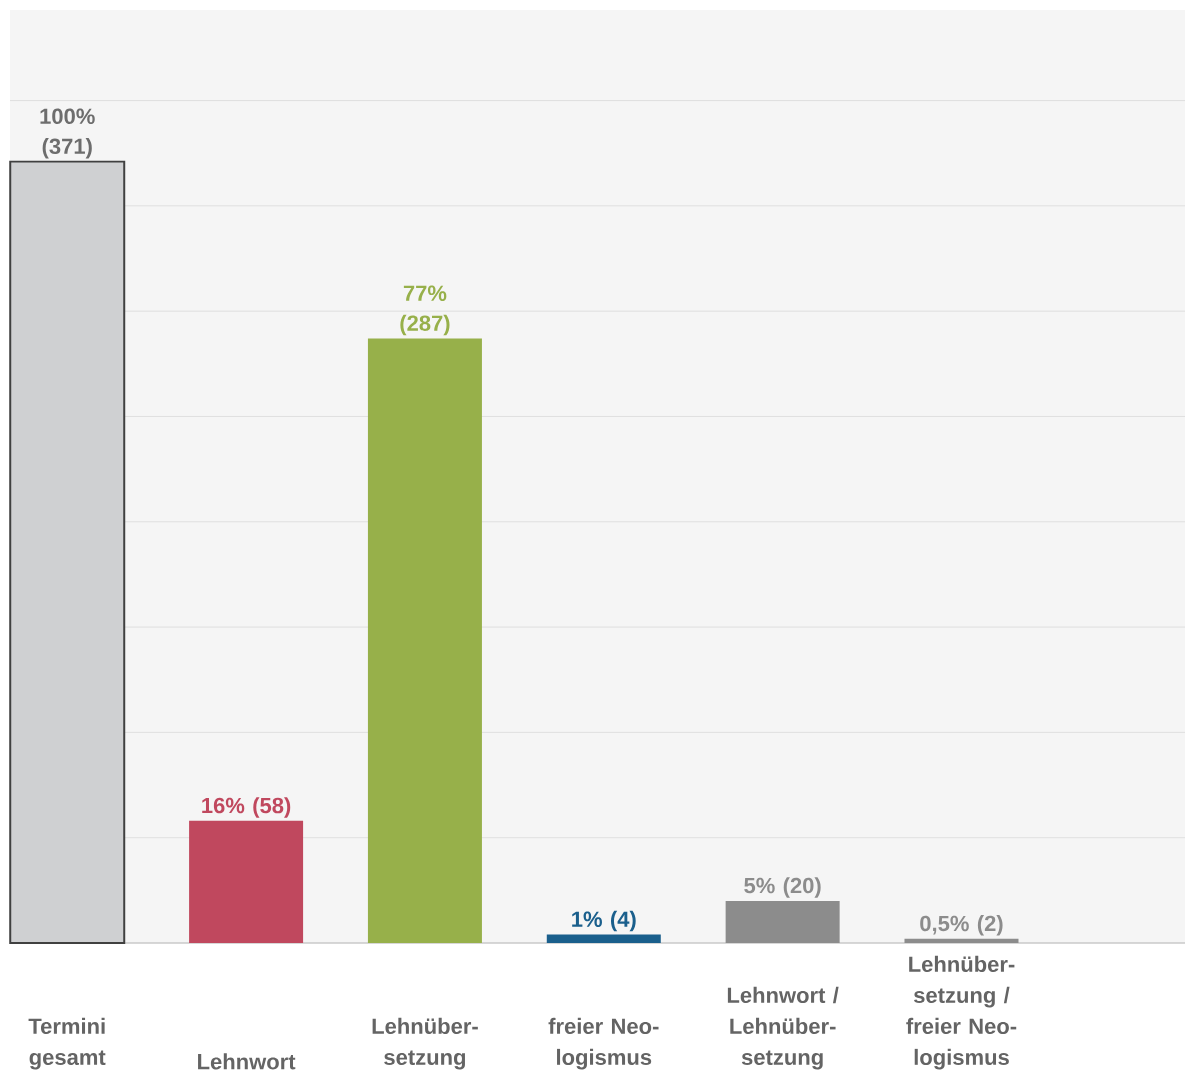 The width and height of the screenshot is (1185, 1088). Describe the element at coordinates (961, 1012) in the screenshot. I see `x-tick-label: Lehnüber-setzung / freier Neo-logismus` at that location.